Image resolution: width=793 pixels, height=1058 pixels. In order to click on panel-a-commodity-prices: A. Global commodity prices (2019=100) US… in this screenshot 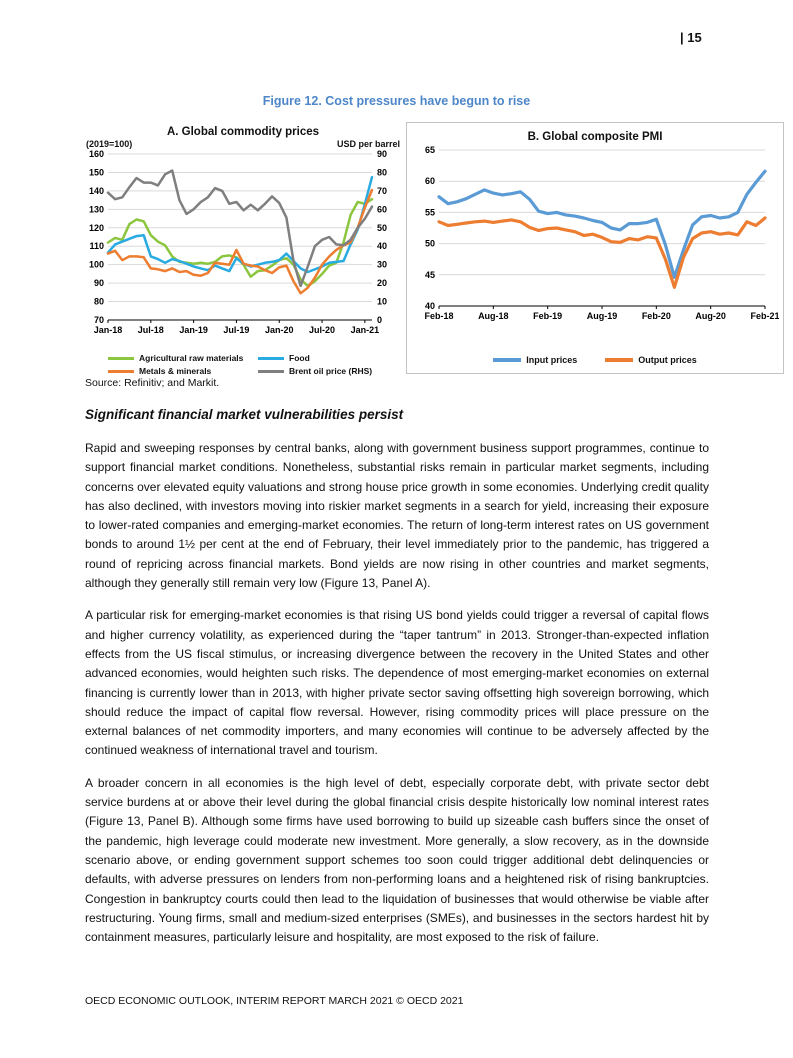, I will do `click(243, 249)`.